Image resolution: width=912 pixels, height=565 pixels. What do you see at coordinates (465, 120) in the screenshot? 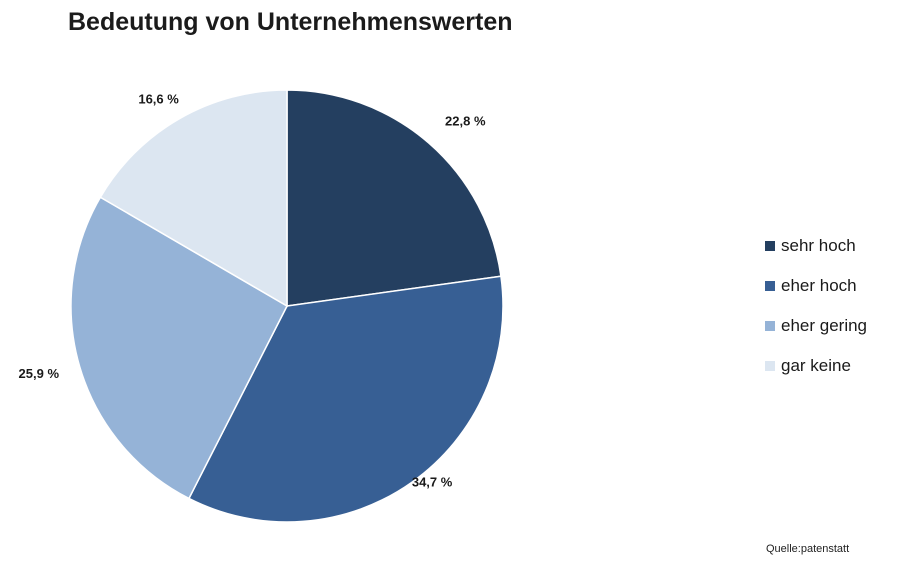
I see `data-label-sehr-hoch: 22,8 %` at bounding box center [465, 120].